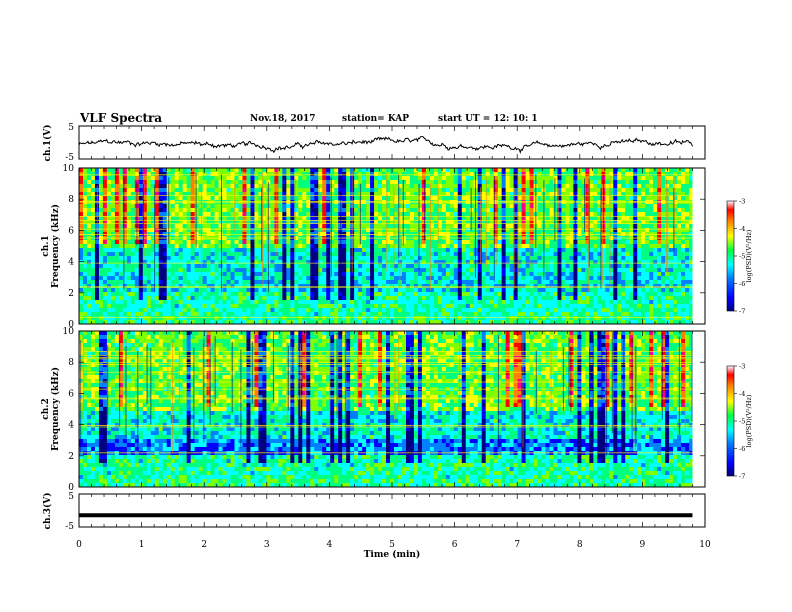 The image size is (792, 612). What do you see at coordinates (267, 545) in the screenshot?
I see `x-tick-label: 3` at bounding box center [267, 545].